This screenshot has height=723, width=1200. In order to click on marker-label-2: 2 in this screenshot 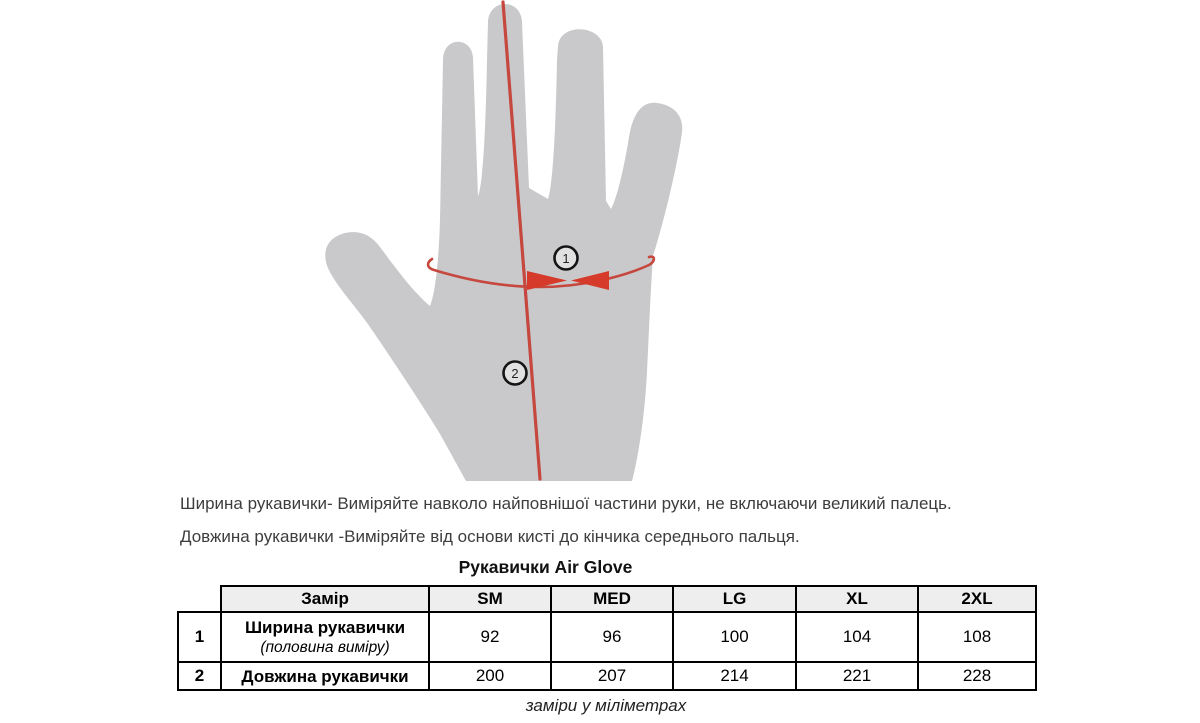, I will do `click(514, 373)`.